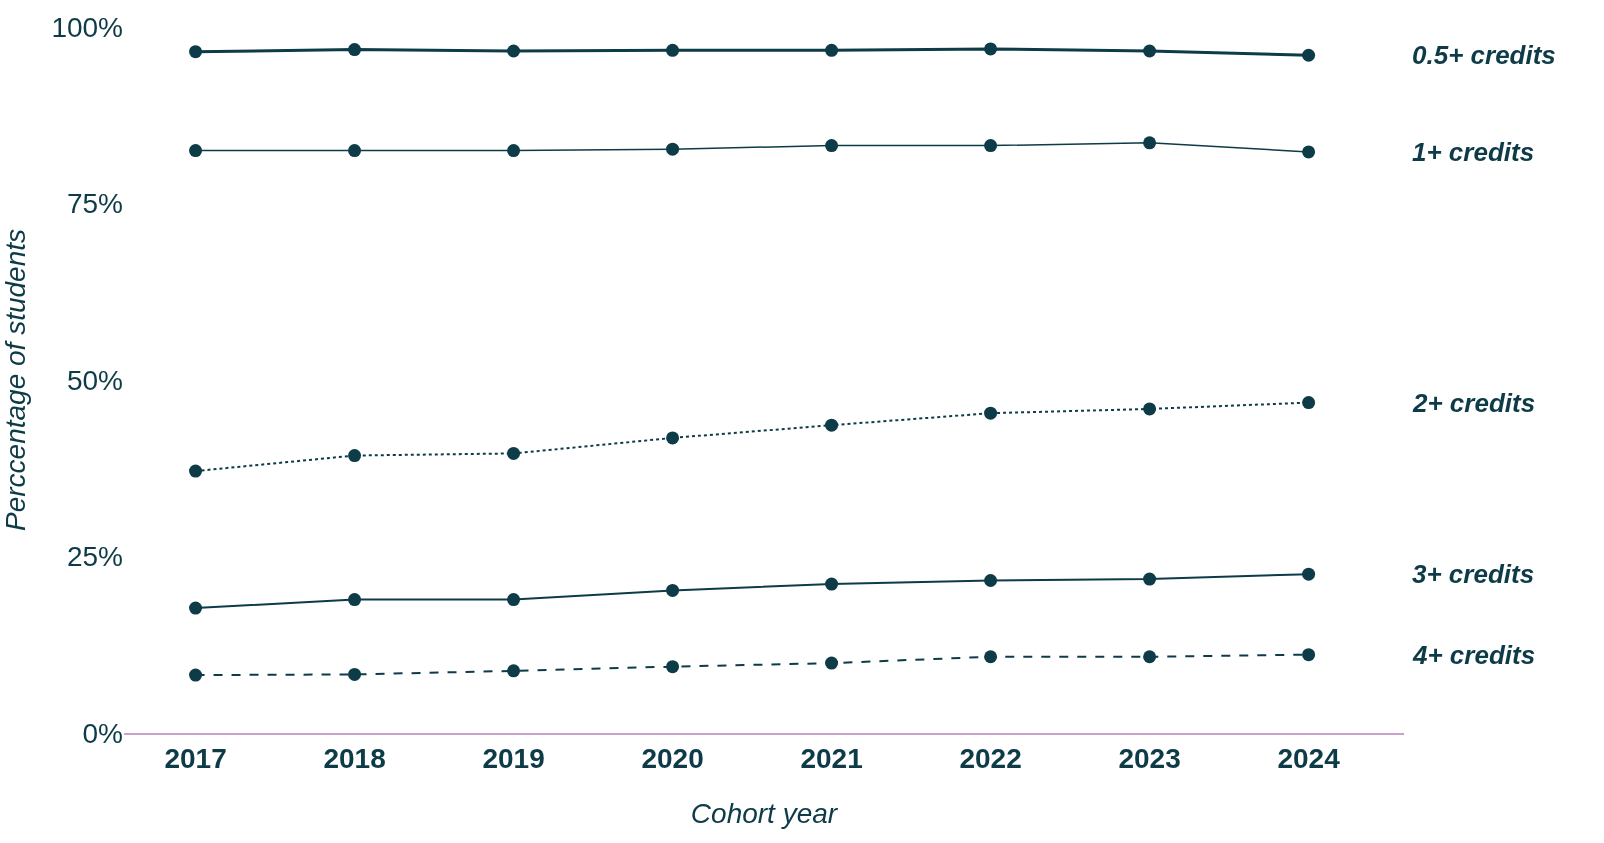 The image size is (1604, 843). Describe the element at coordinates (831, 759) in the screenshot. I see `x-tick-label: 2021` at that location.